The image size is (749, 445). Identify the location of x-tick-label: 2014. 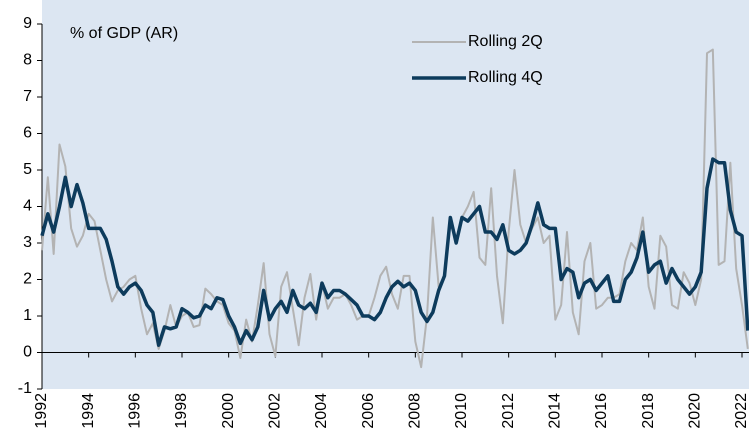
(555, 411).